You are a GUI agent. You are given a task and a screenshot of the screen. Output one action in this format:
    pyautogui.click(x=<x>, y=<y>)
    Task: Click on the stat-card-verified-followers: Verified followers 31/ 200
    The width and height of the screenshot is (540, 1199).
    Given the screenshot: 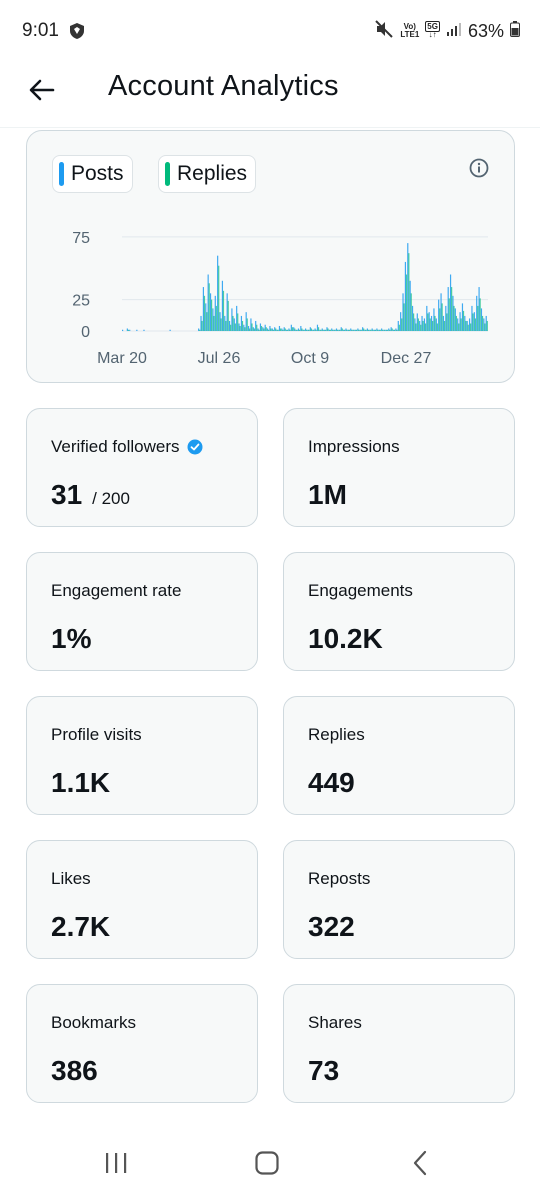 What is the action you would take?
    pyautogui.click(x=142, y=467)
    